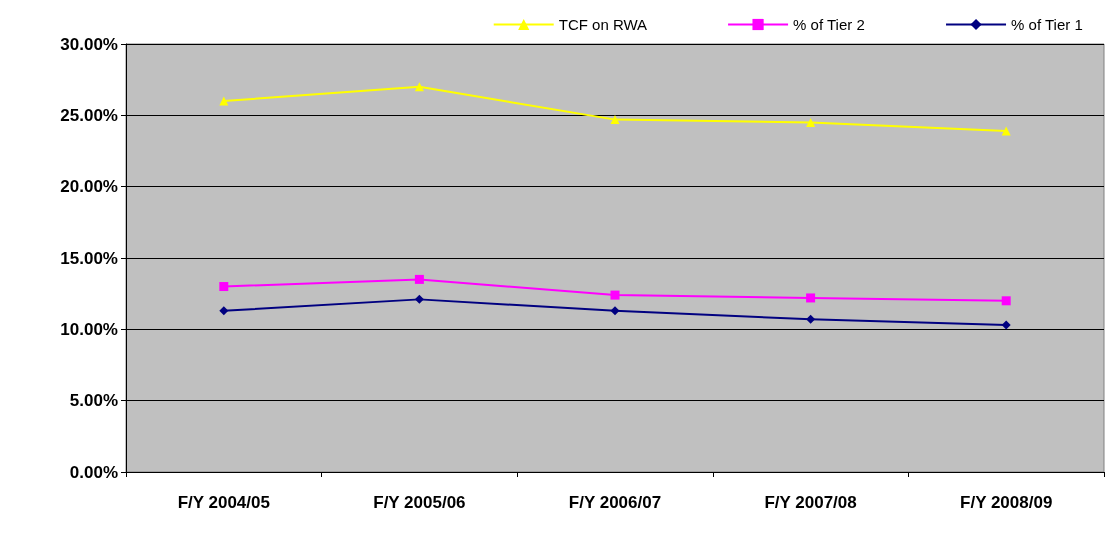  What do you see at coordinates (89, 258) in the screenshot?
I see `y-tick-label: 15.00%` at bounding box center [89, 258].